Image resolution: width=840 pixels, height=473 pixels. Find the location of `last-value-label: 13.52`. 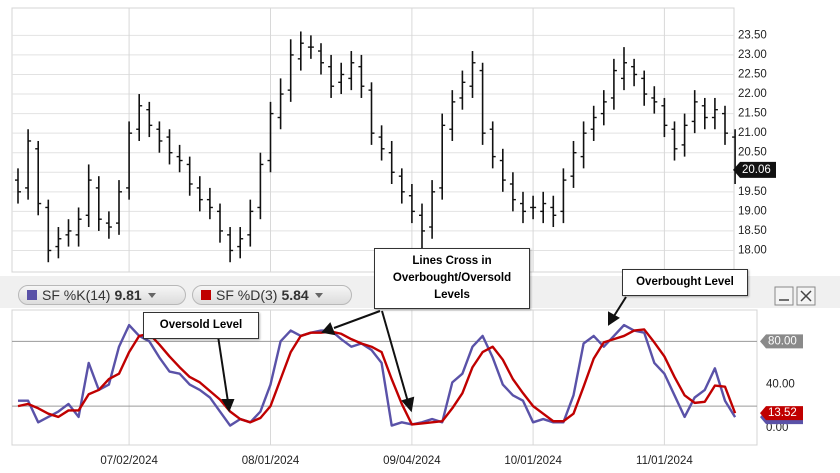

last-value-label: 13.52 is located at coordinates (782, 413).